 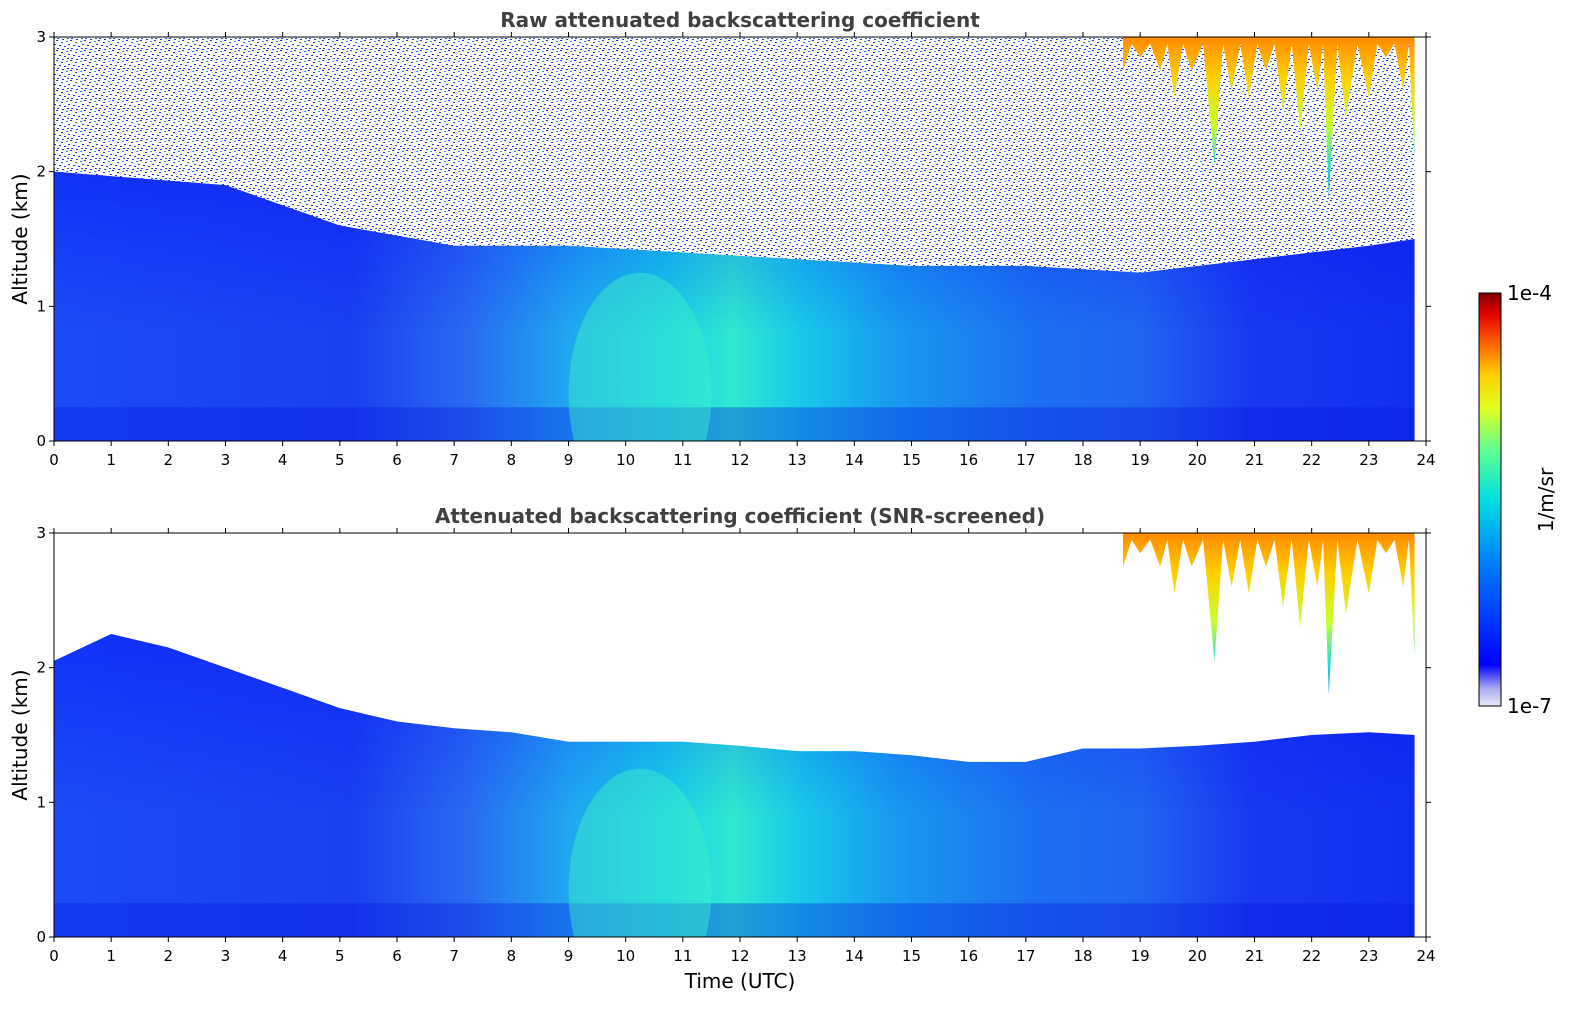 What do you see at coordinates (1490, 499) in the screenshot?
I see `colorbar-gradient` at bounding box center [1490, 499].